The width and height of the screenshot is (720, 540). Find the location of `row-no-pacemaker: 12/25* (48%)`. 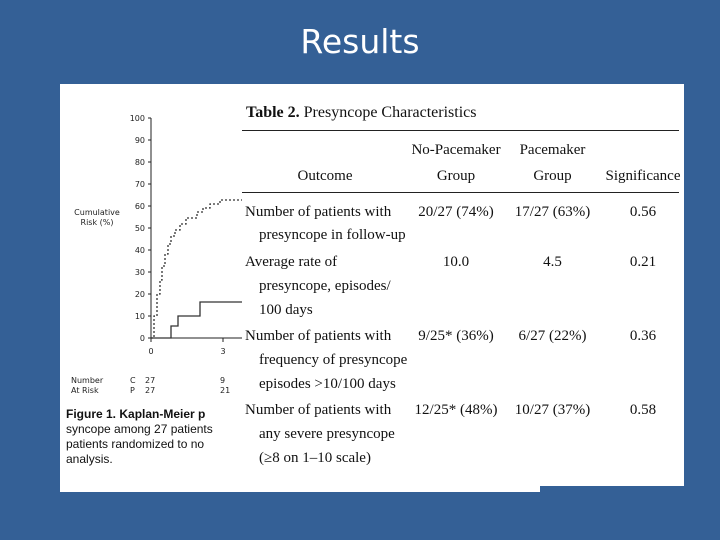

row-no-pacemaker: 12/25* (48%) is located at coordinates (456, 410).